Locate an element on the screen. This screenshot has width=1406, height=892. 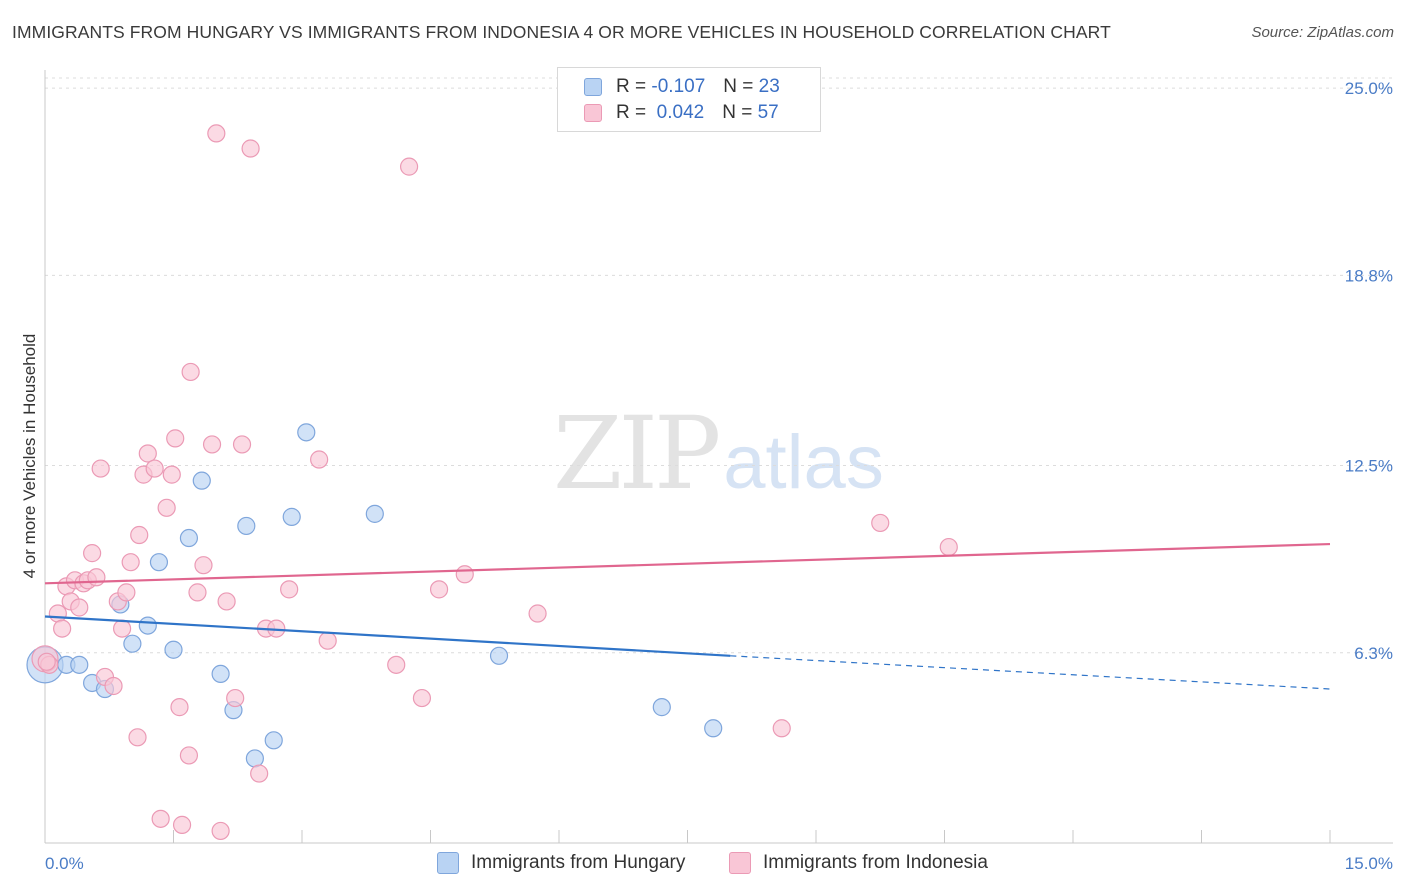
legend-r-value: 0.042 is located at coordinates (680, 112).